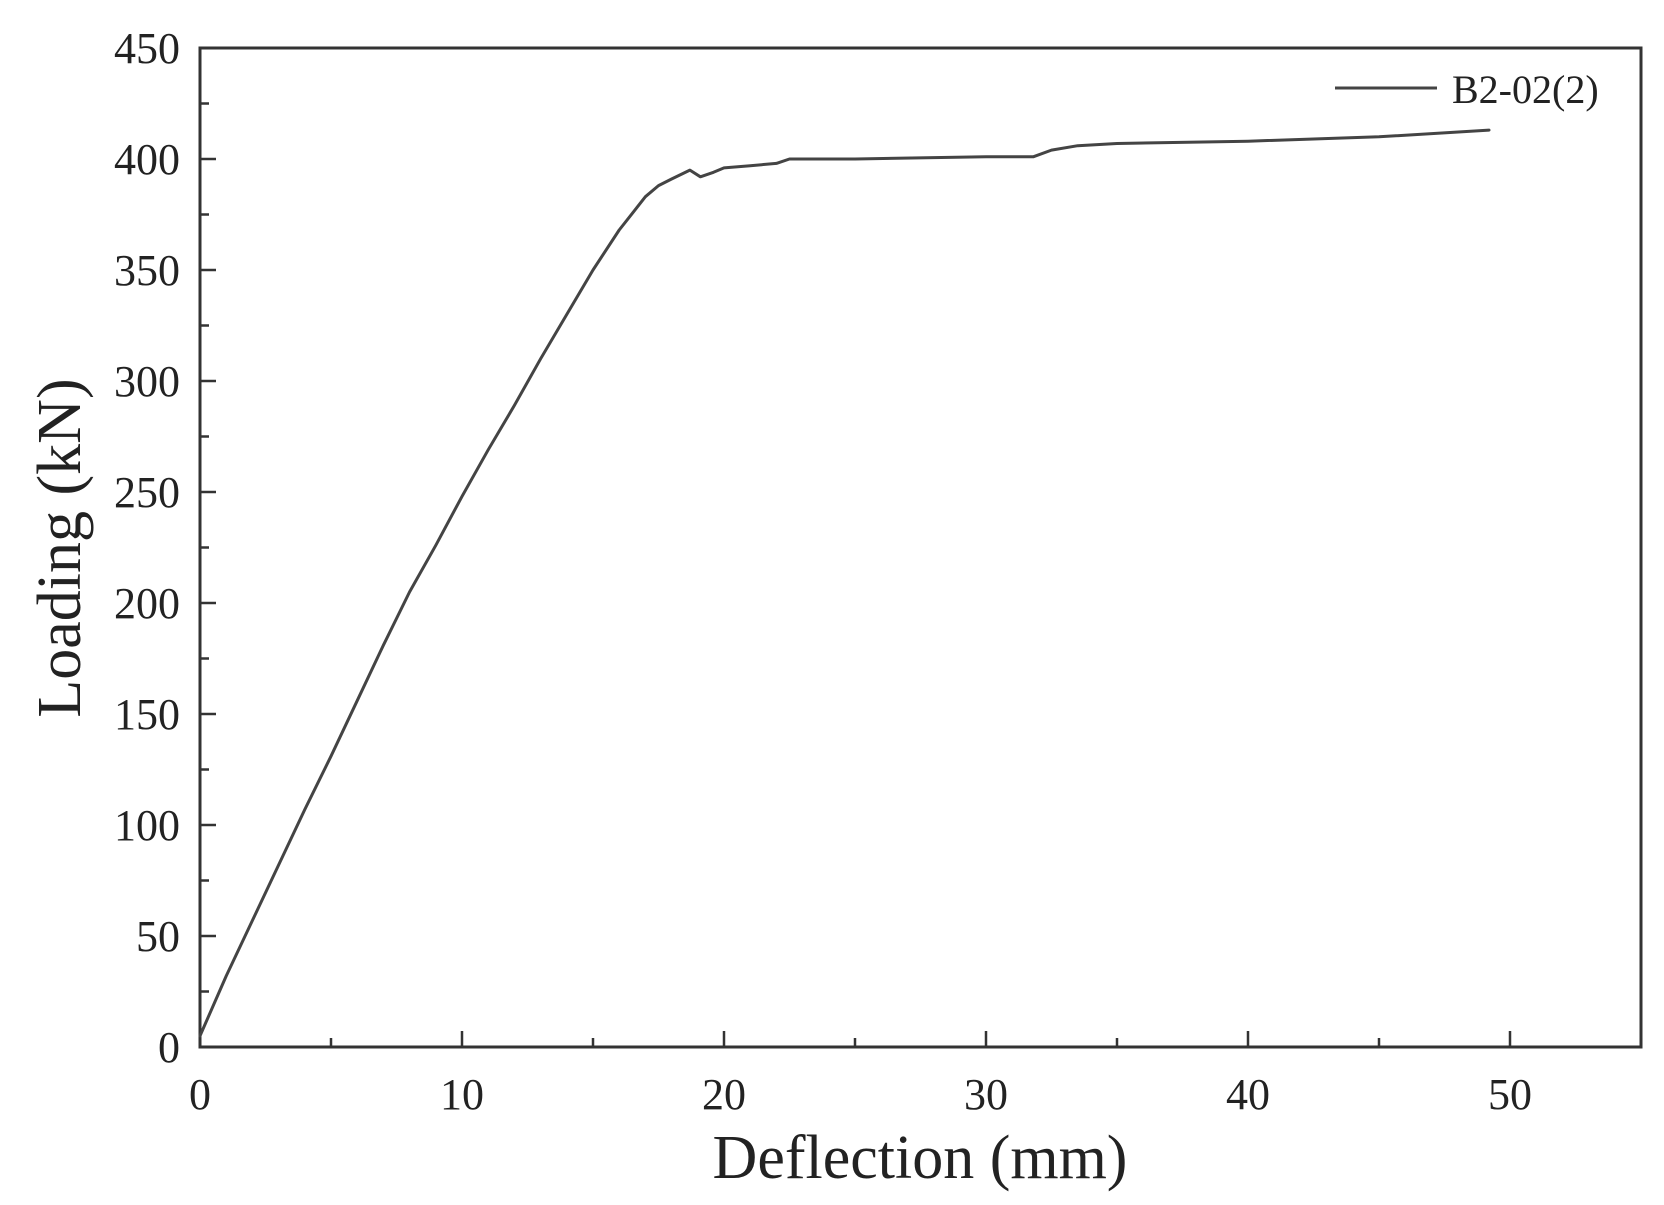  Describe the element at coordinates (147, 270) in the screenshot. I see `y-tick-label: 350` at that location.